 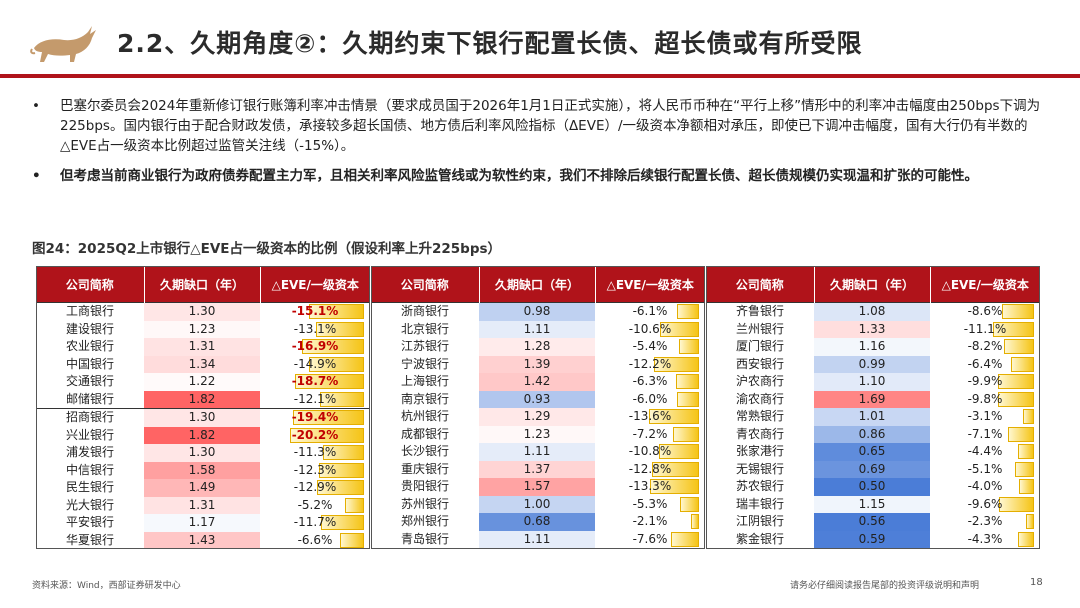 I want to click on duration-gap-cell: 1.08, so click(x=872, y=311).